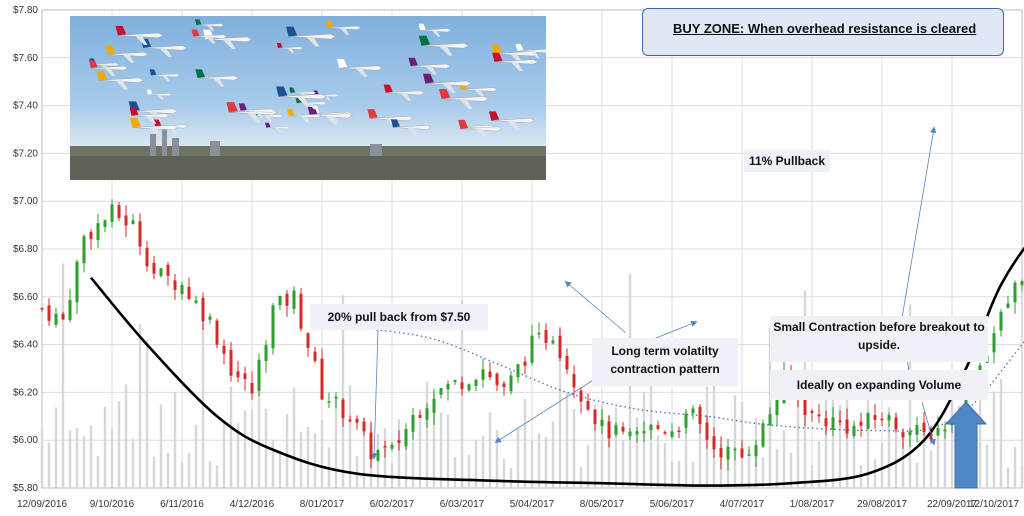 This screenshot has height=516, width=1024. What do you see at coordinates (112, 504) in the screenshot?
I see `x-tick-label: 9/10/2016` at bounding box center [112, 504].